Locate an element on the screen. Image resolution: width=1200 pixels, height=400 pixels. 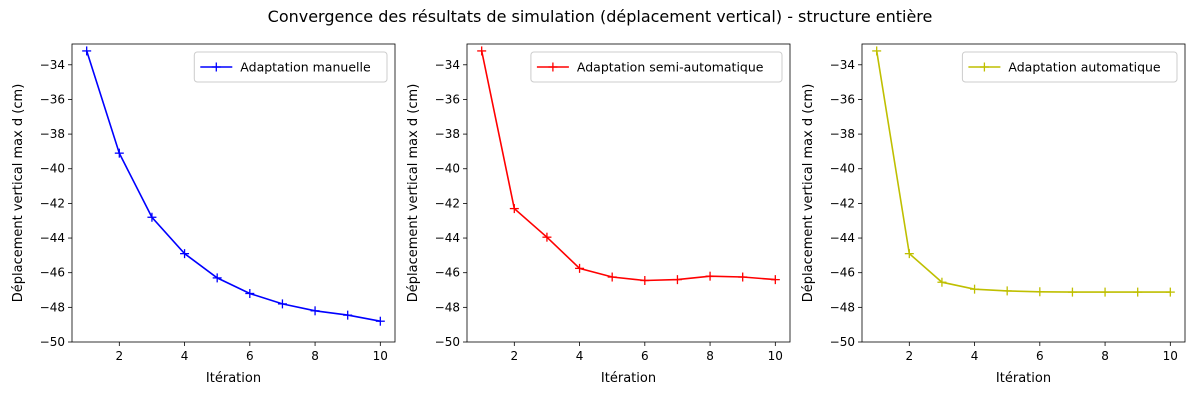
legend-label: Adaptation automatique is located at coordinates (1084, 67).